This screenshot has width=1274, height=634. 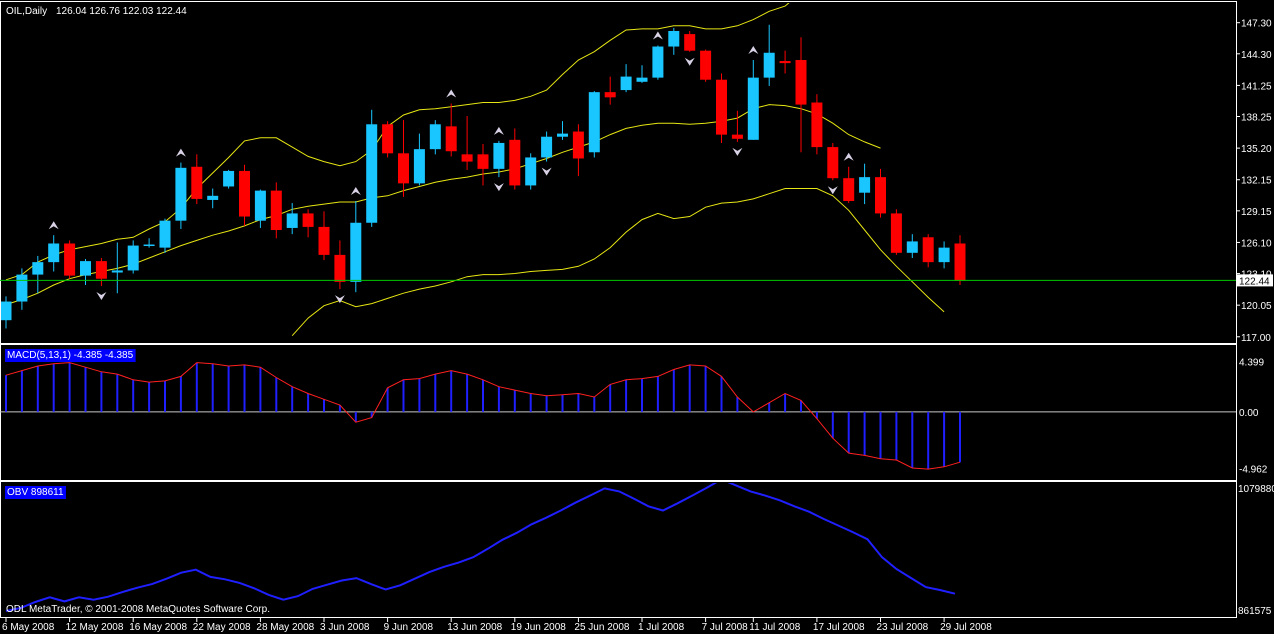 I want to click on obv-tick-label: 861575, so click(x=1255, y=611).